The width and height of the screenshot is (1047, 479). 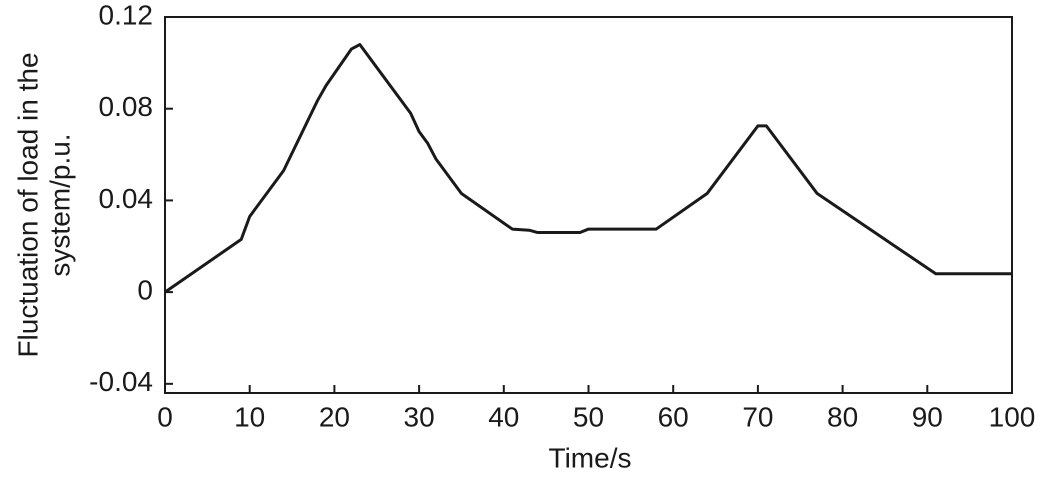 What do you see at coordinates (126, 15) in the screenshot?
I see `y-tick-label: 0.12` at bounding box center [126, 15].